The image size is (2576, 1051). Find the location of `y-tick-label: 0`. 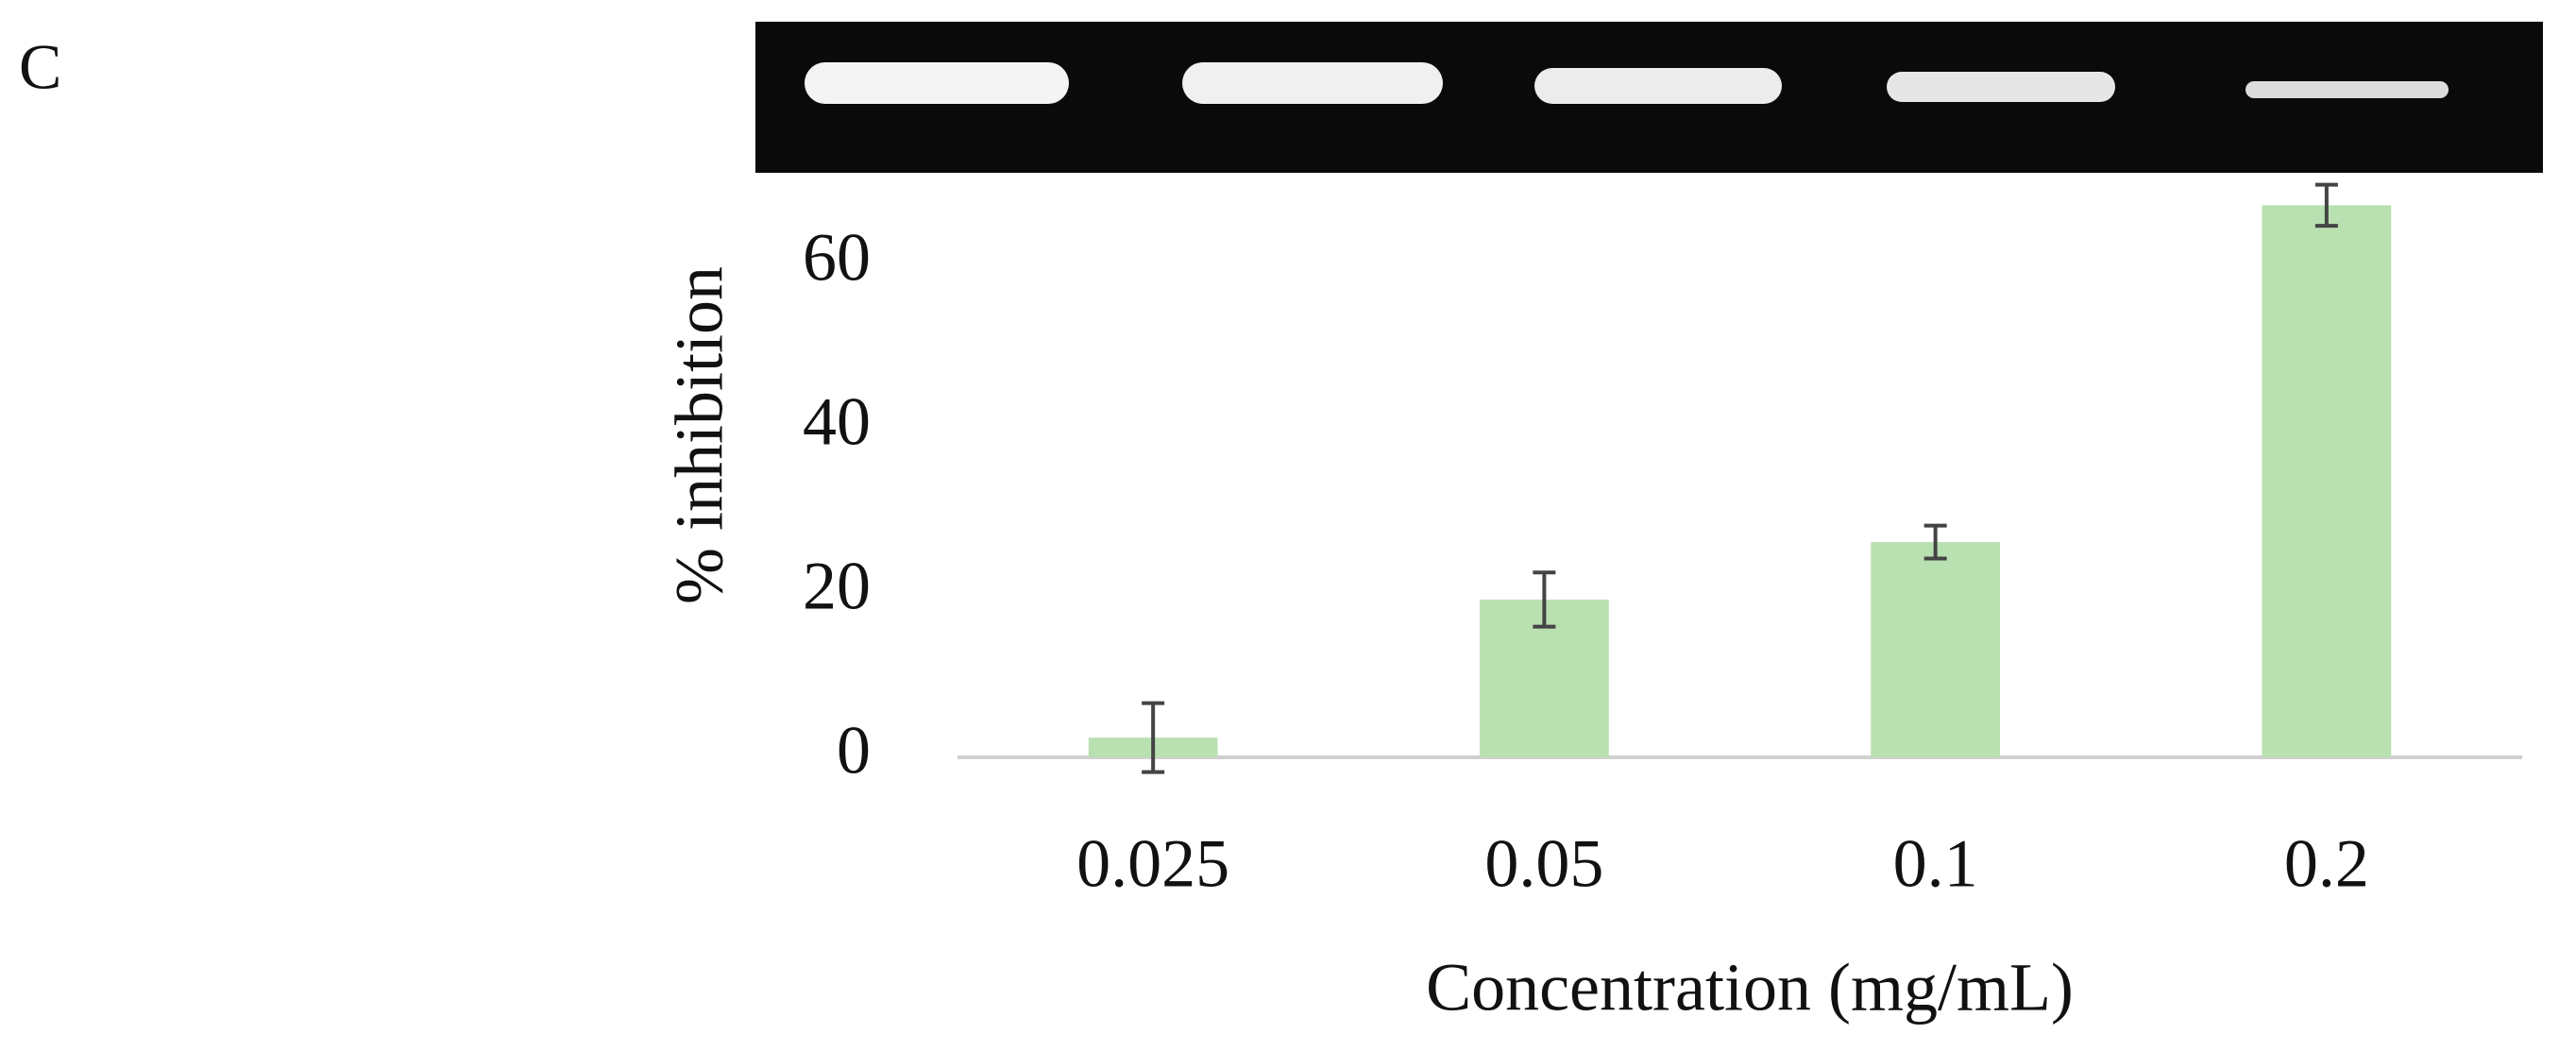

y-tick-label: 0 is located at coordinates (854, 750).